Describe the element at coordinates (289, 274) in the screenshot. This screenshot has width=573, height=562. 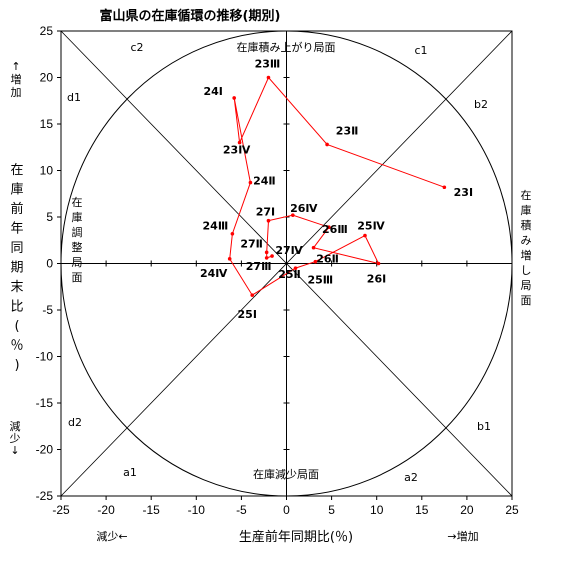
I see `point-label: 25Ⅱ` at that location.